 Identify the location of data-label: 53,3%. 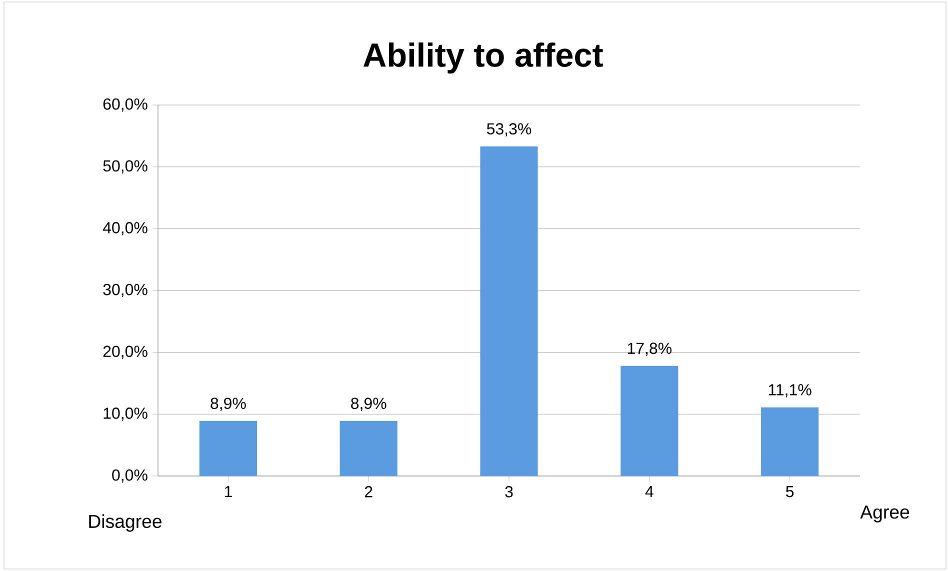
(509, 129).